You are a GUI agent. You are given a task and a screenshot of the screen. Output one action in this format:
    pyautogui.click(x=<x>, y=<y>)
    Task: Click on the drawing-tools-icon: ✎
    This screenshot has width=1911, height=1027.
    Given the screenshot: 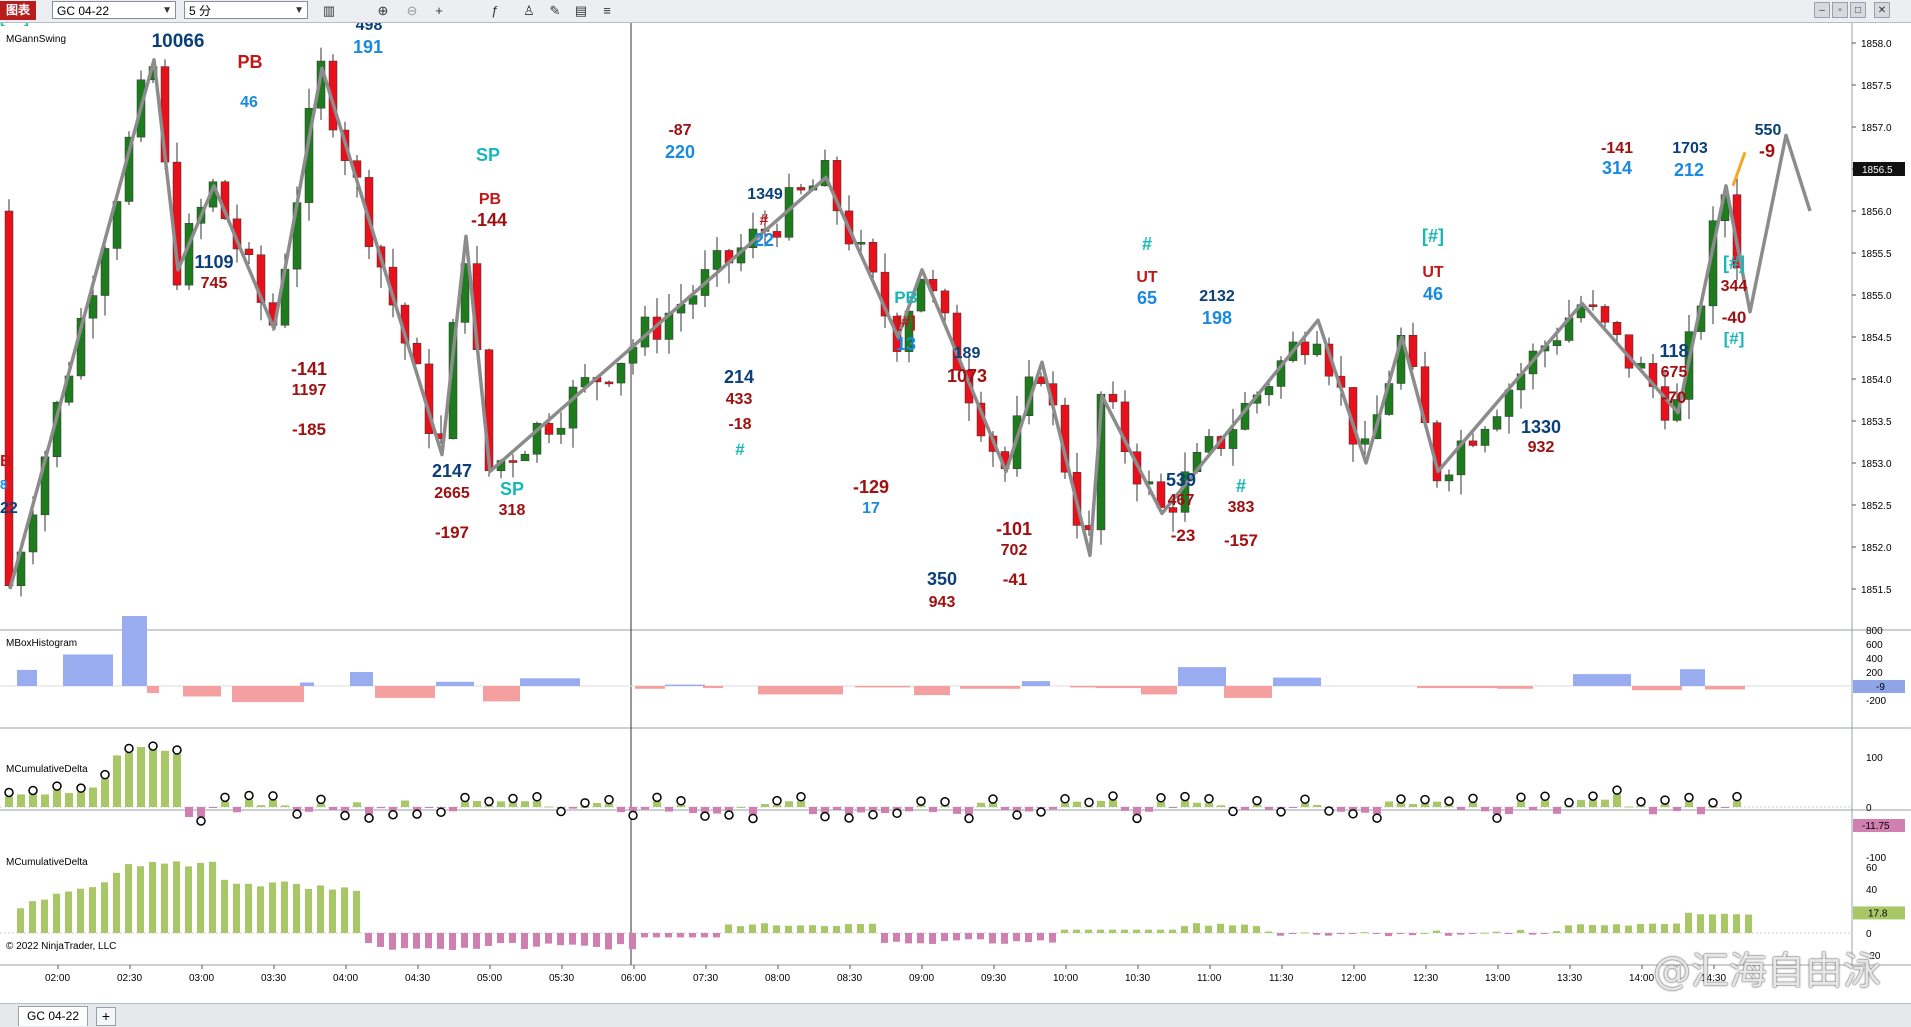 What is the action you would take?
    pyautogui.click(x=555, y=10)
    